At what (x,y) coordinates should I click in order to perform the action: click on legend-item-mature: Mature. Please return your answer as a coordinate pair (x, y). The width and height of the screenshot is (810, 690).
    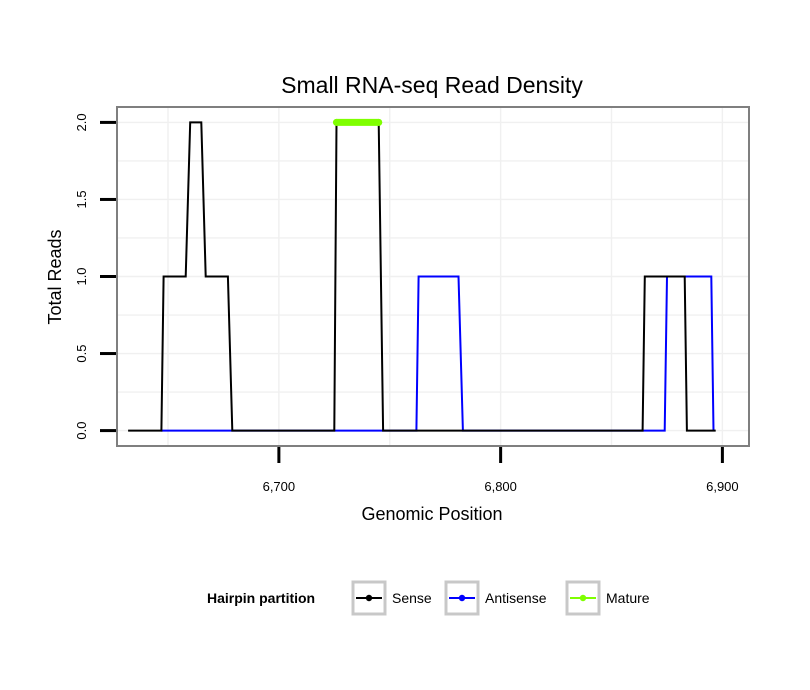
    Looking at the image, I should click on (607, 598).